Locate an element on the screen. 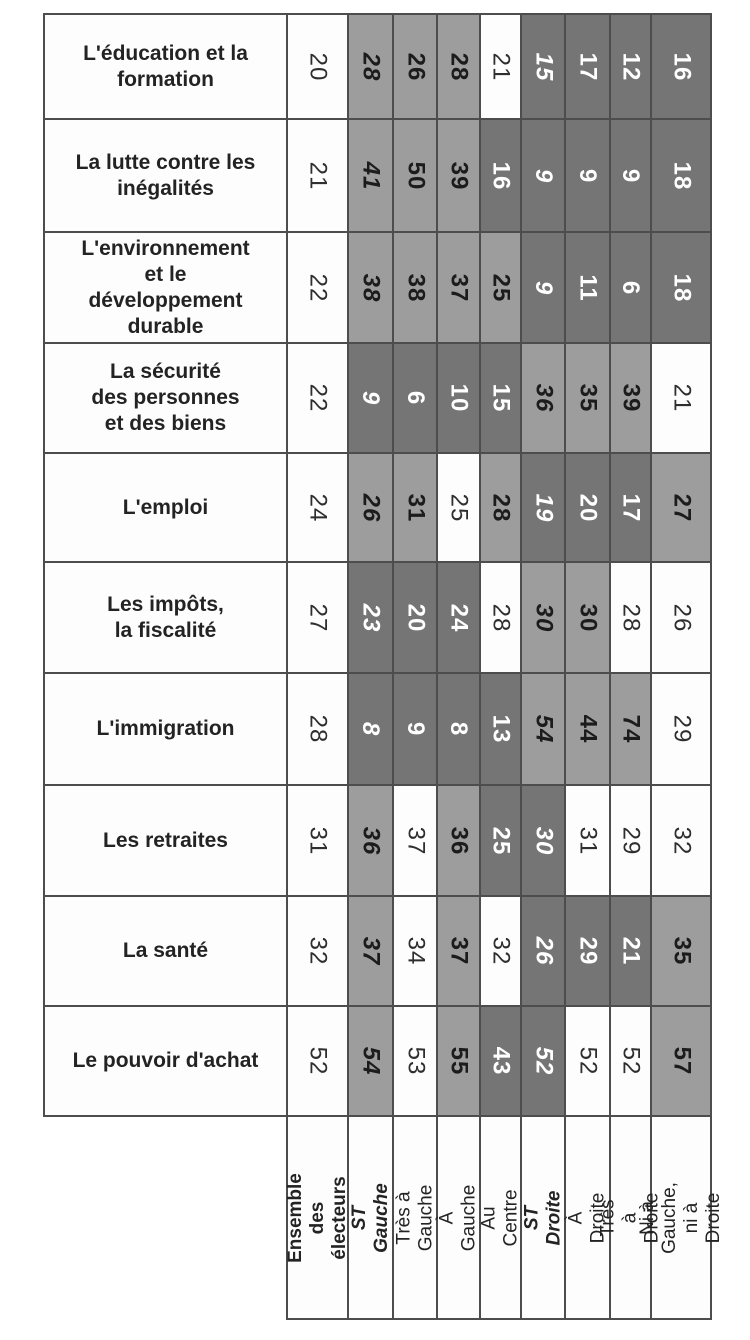 The image size is (750, 1340). value-text: 35 is located at coordinates (588, 398).